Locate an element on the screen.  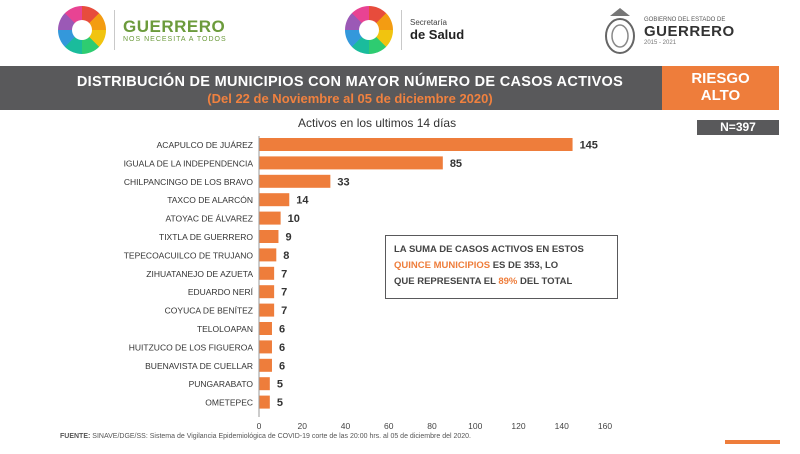
risk-line2: ALTO is located at coordinates (720, 95).